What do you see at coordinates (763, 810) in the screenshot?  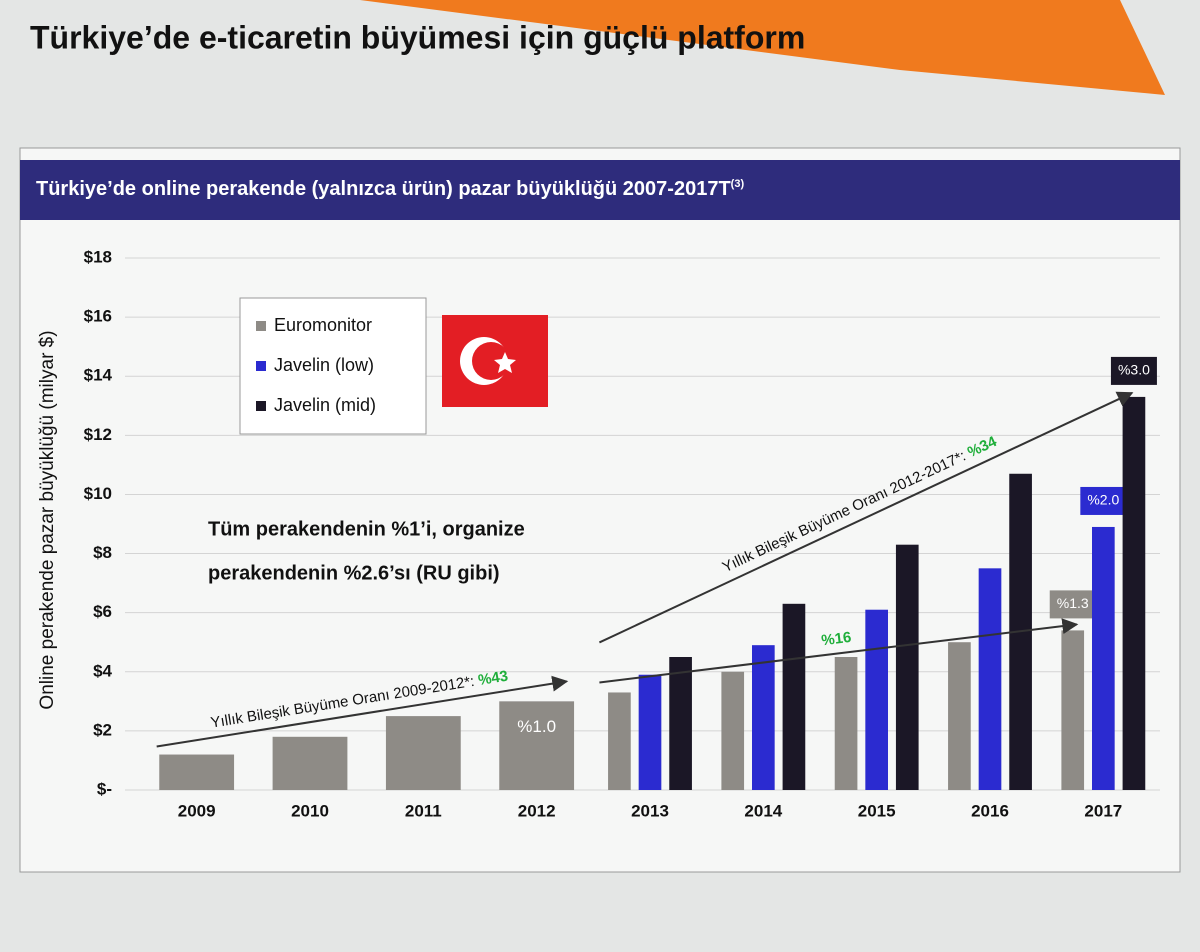 I see `x-tick-label: 2014` at bounding box center [763, 810].